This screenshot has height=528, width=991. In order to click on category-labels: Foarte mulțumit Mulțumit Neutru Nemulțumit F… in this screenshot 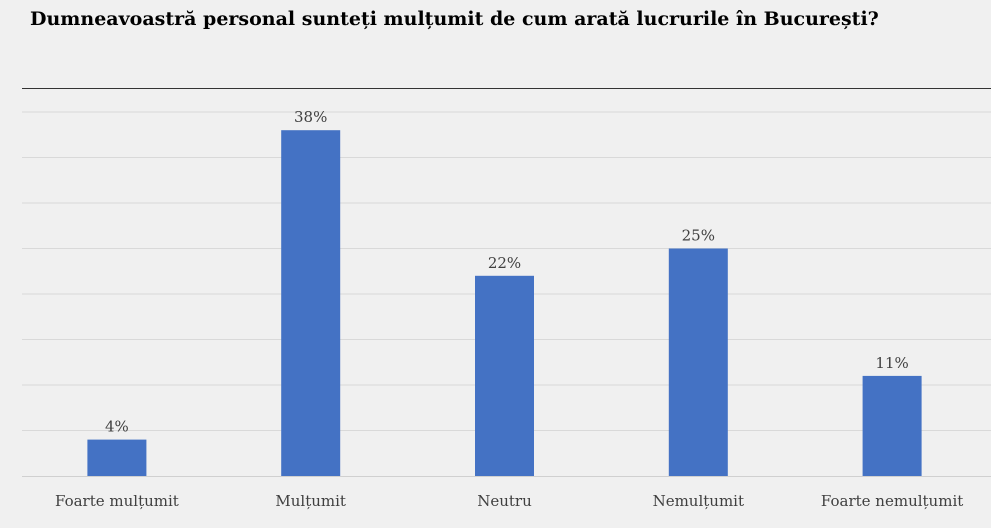, I will do `click(509, 501)`.